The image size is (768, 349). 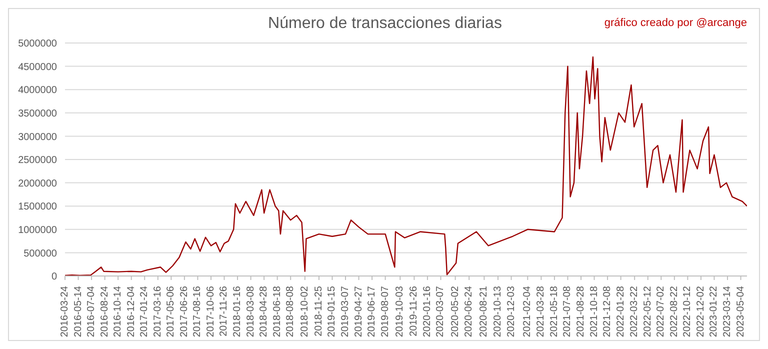 What do you see at coordinates (740, 312) in the screenshot?
I see `x-tick-label: 2023-05-04` at bounding box center [740, 312].